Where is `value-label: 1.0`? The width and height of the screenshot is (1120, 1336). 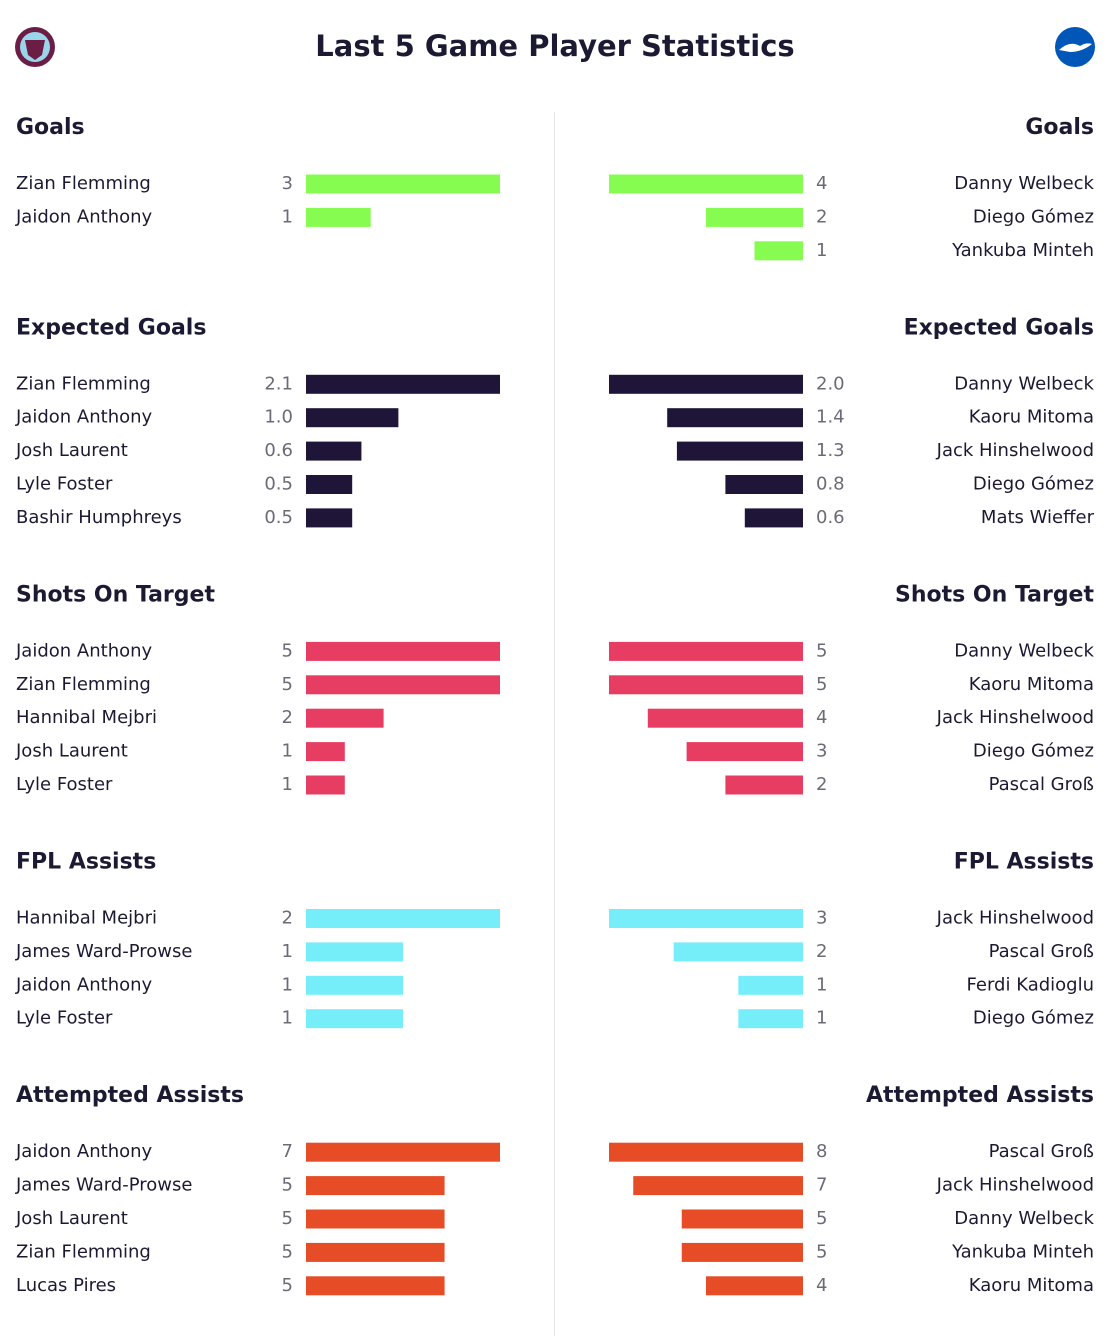 value-label: 1.0 is located at coordinates (278, 417).